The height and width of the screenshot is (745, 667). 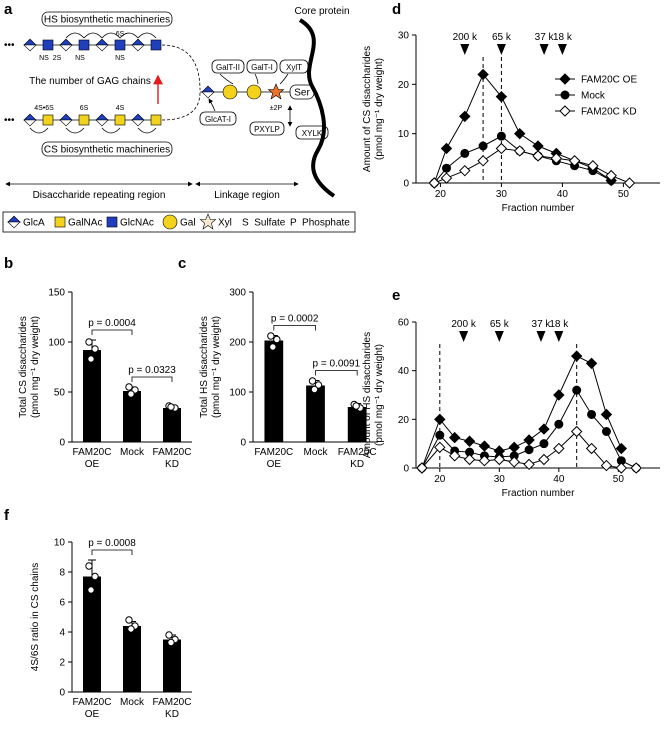 What do you see at coordinates (120, 108) in the screenshot?
I see `sulfation-label: 4S` at bounding box center [120, 108].